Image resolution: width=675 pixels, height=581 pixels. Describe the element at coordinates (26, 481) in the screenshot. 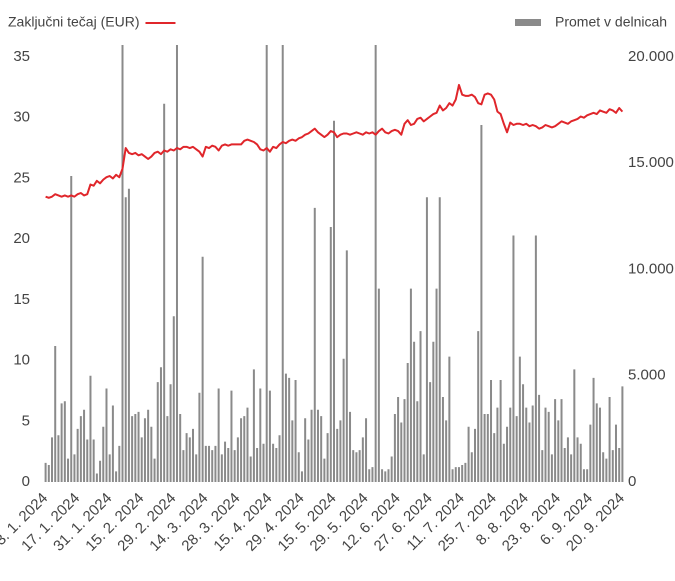

I see `y-tick-label: 0` at that location.